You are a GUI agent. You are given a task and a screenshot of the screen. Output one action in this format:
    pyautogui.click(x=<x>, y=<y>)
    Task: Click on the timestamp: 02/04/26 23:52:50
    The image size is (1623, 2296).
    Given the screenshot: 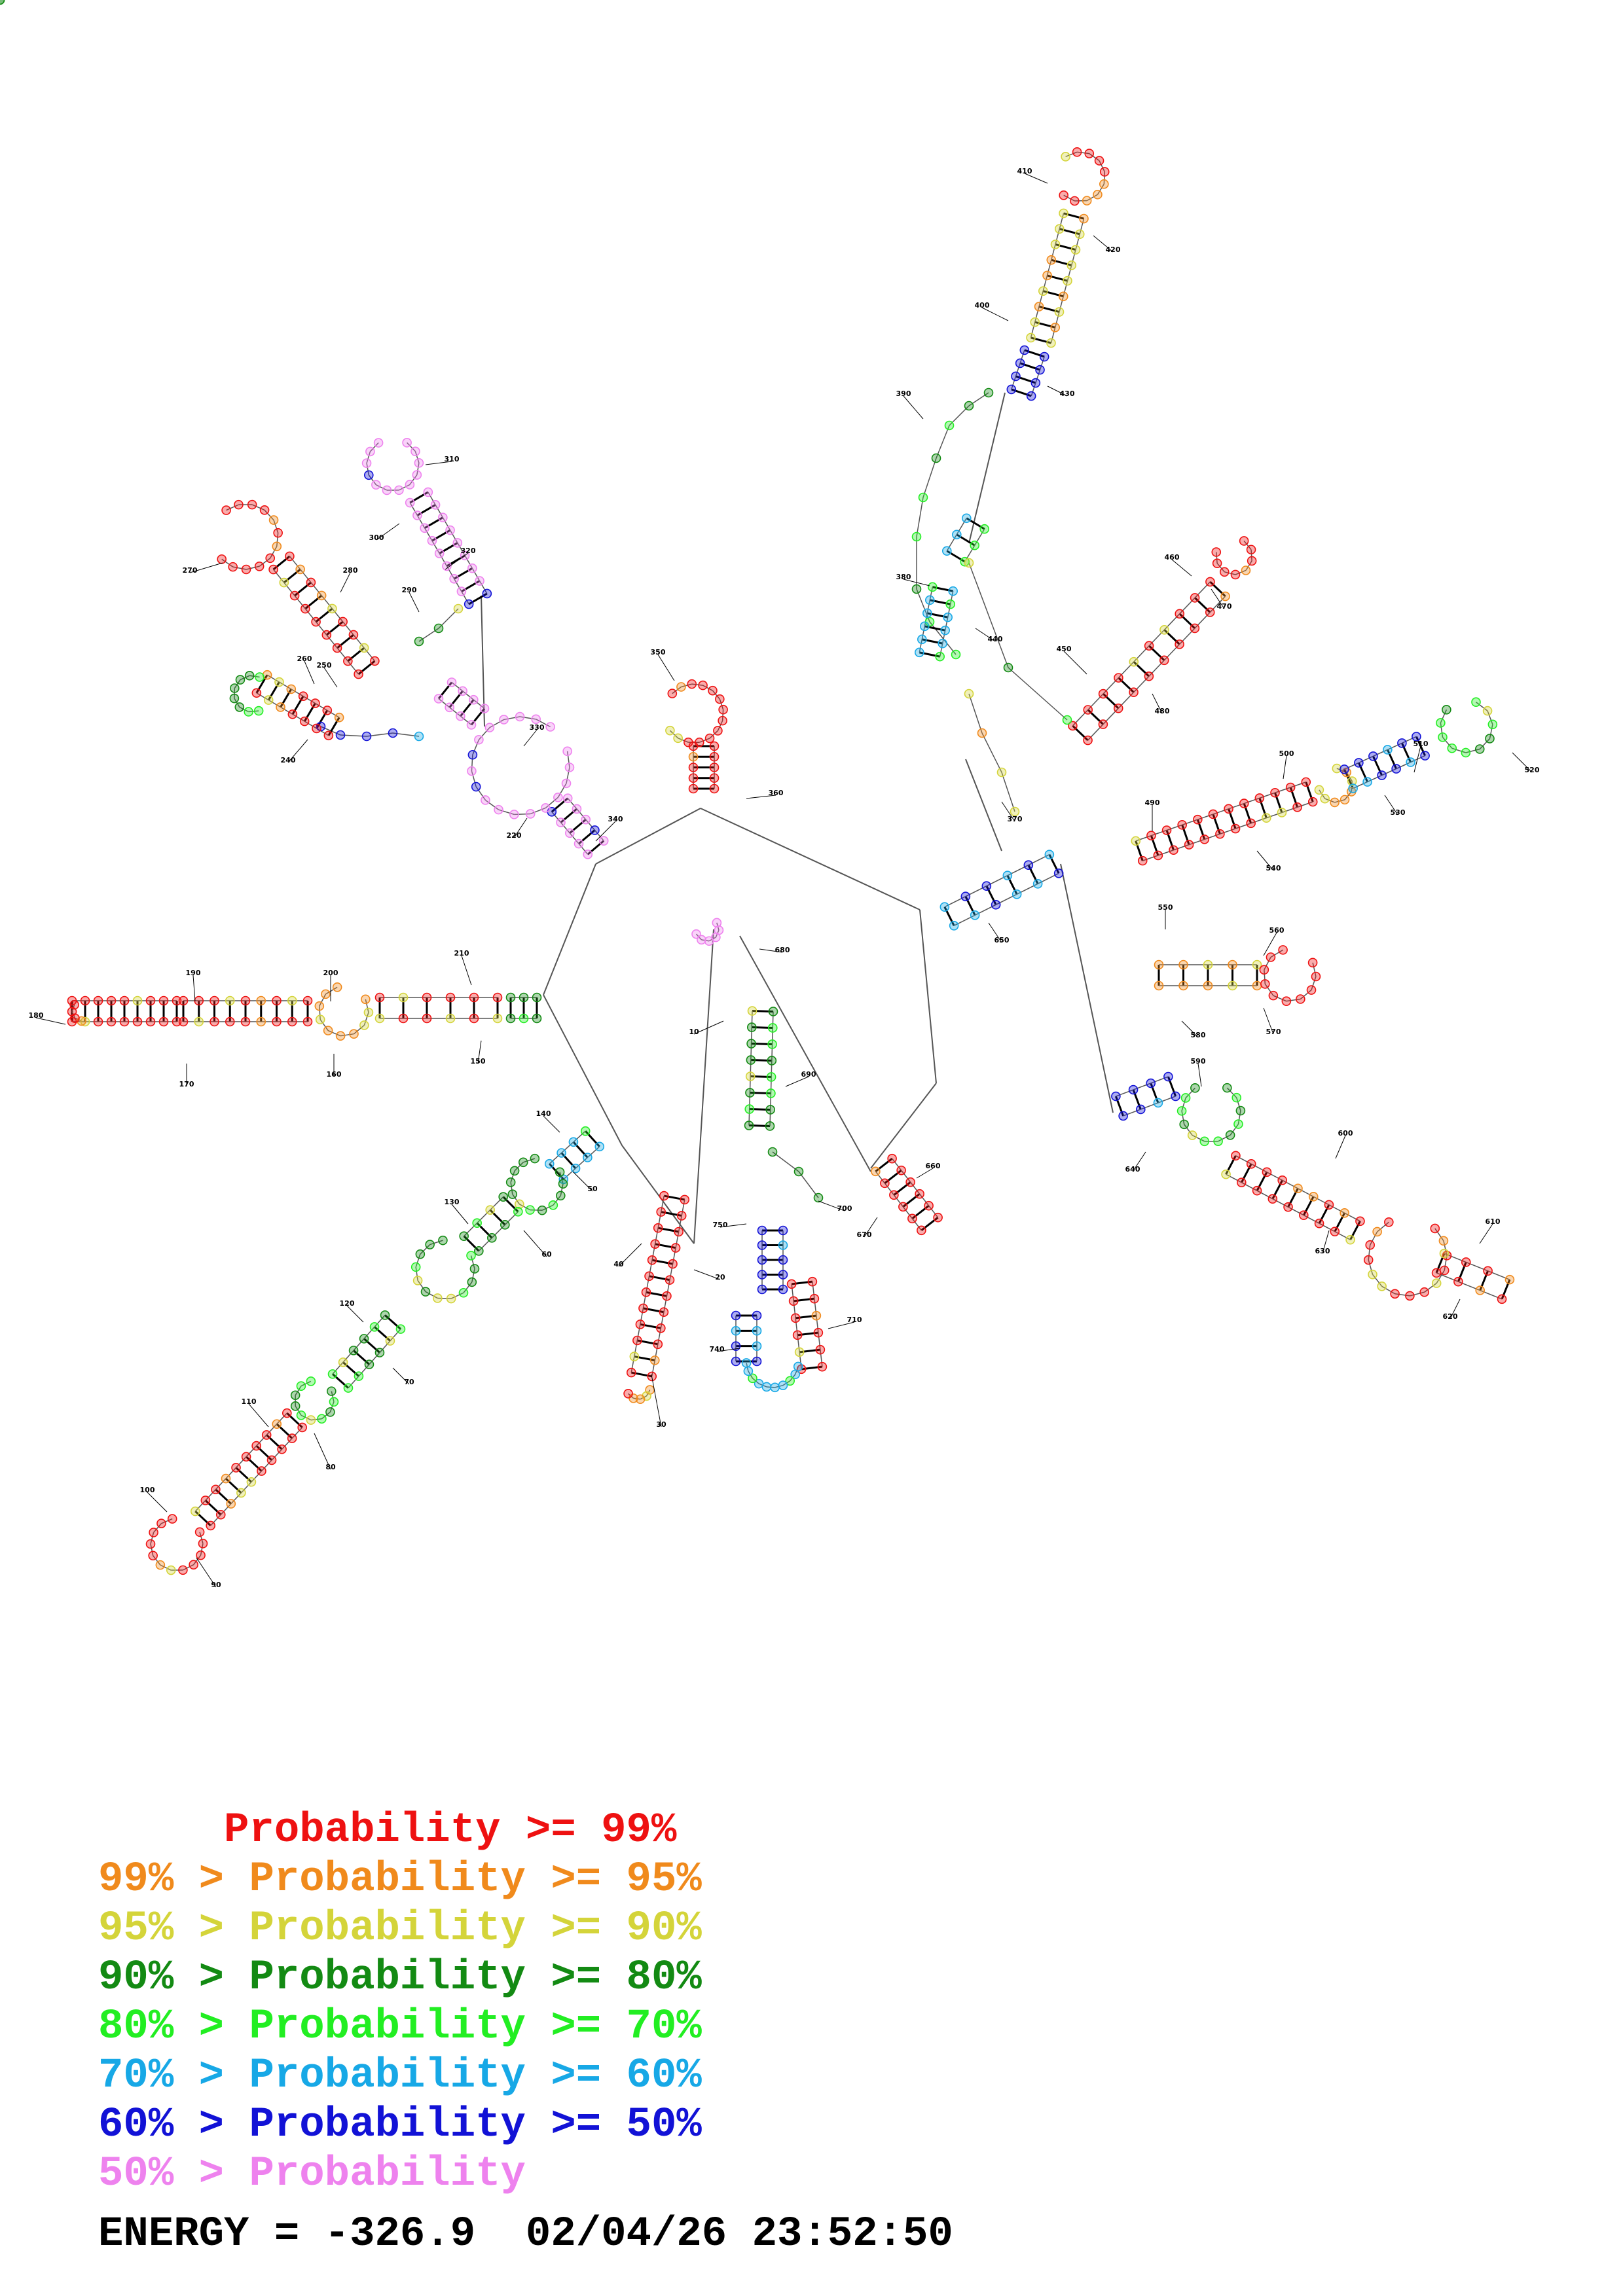 What is the action you would take?
    pyautogui.click(x=739, y=2234)
    